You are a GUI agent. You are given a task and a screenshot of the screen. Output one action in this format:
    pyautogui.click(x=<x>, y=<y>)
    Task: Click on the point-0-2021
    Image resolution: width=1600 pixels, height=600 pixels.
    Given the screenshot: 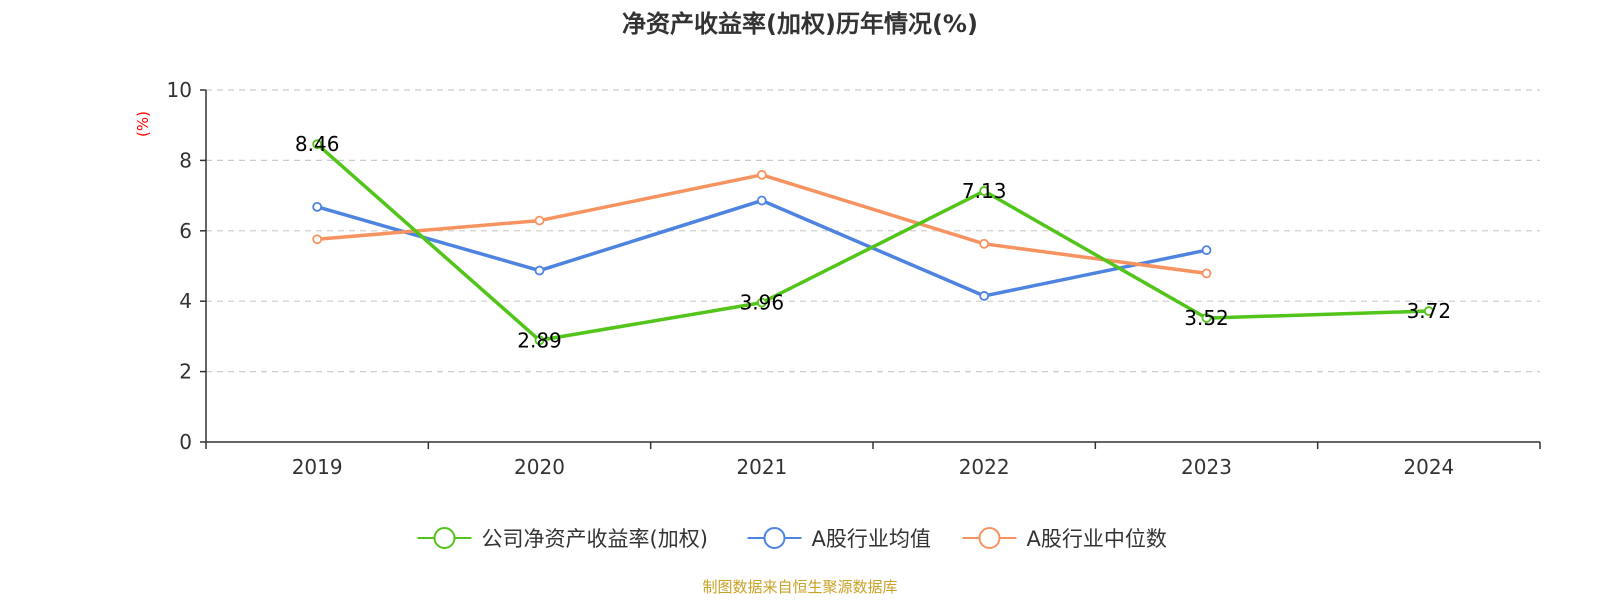 What is the action you would take?
    pyautogui.click(x=761, y=302)
    